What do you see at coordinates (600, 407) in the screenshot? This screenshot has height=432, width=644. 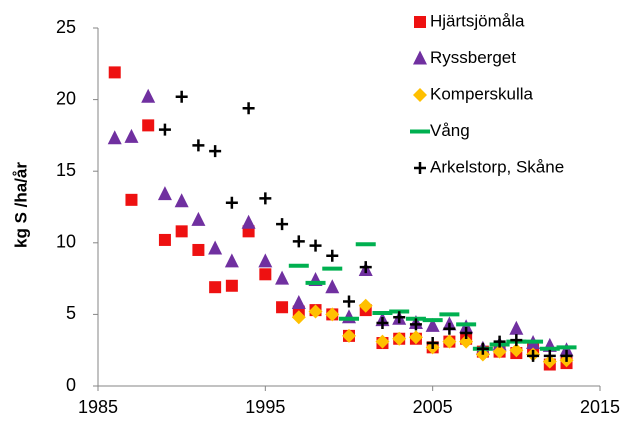 I see `x-tick-label: 2015` at bounding box center [600, 407].